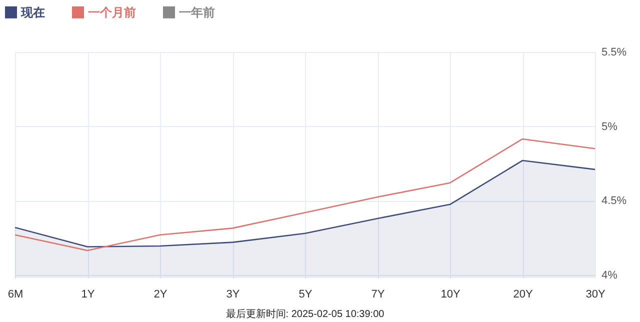  Describe the element at coordinates (32, 12) in the screenshot. I see `legend-label: 现在` at that location.